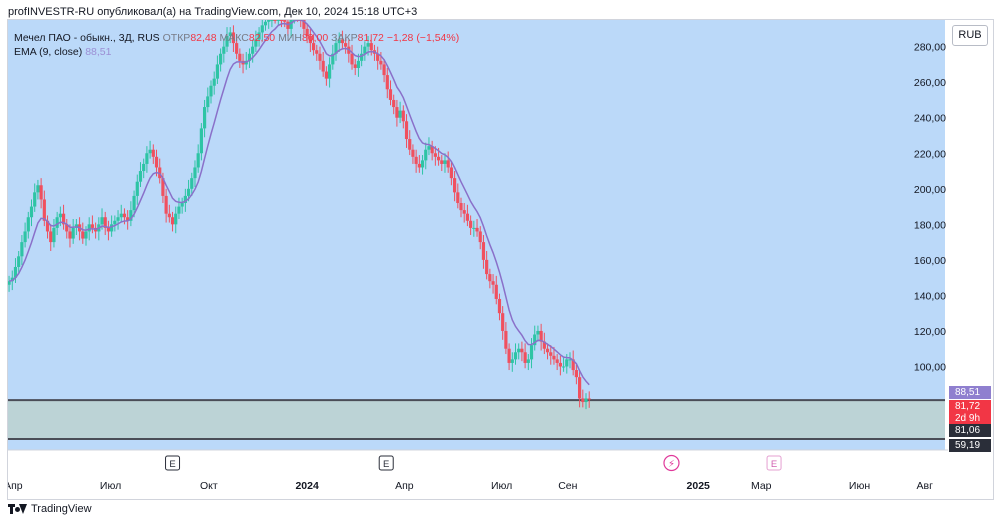 This screenshot has height=525, width=1000. I want to click on time-axis-label: Апр, so click(404, 486).